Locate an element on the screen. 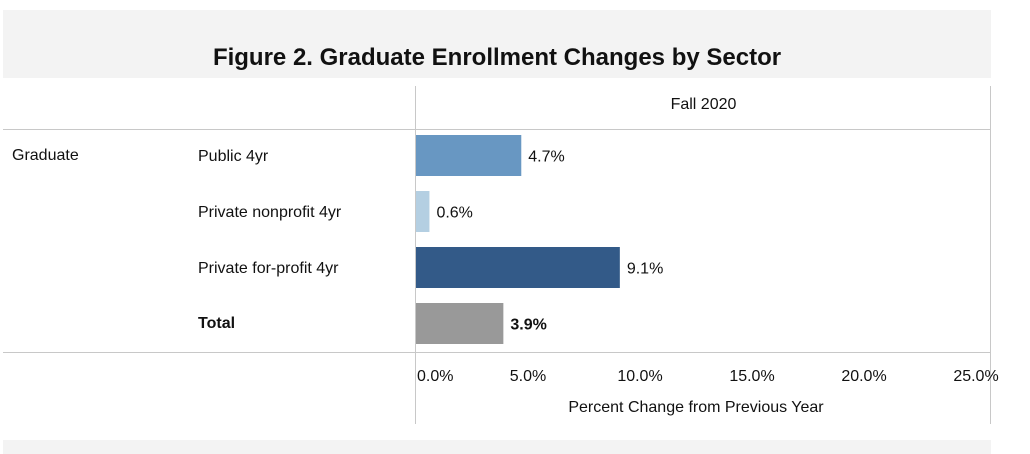  bar-private-for-profit-4yr is located at coordinates (518, 267).